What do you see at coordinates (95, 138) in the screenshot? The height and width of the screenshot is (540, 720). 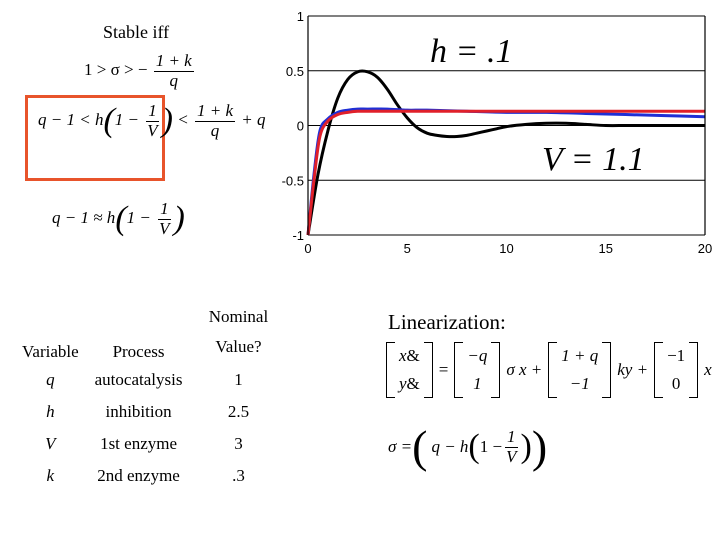 I see `highlight-box` at bounding box center [95, 138].